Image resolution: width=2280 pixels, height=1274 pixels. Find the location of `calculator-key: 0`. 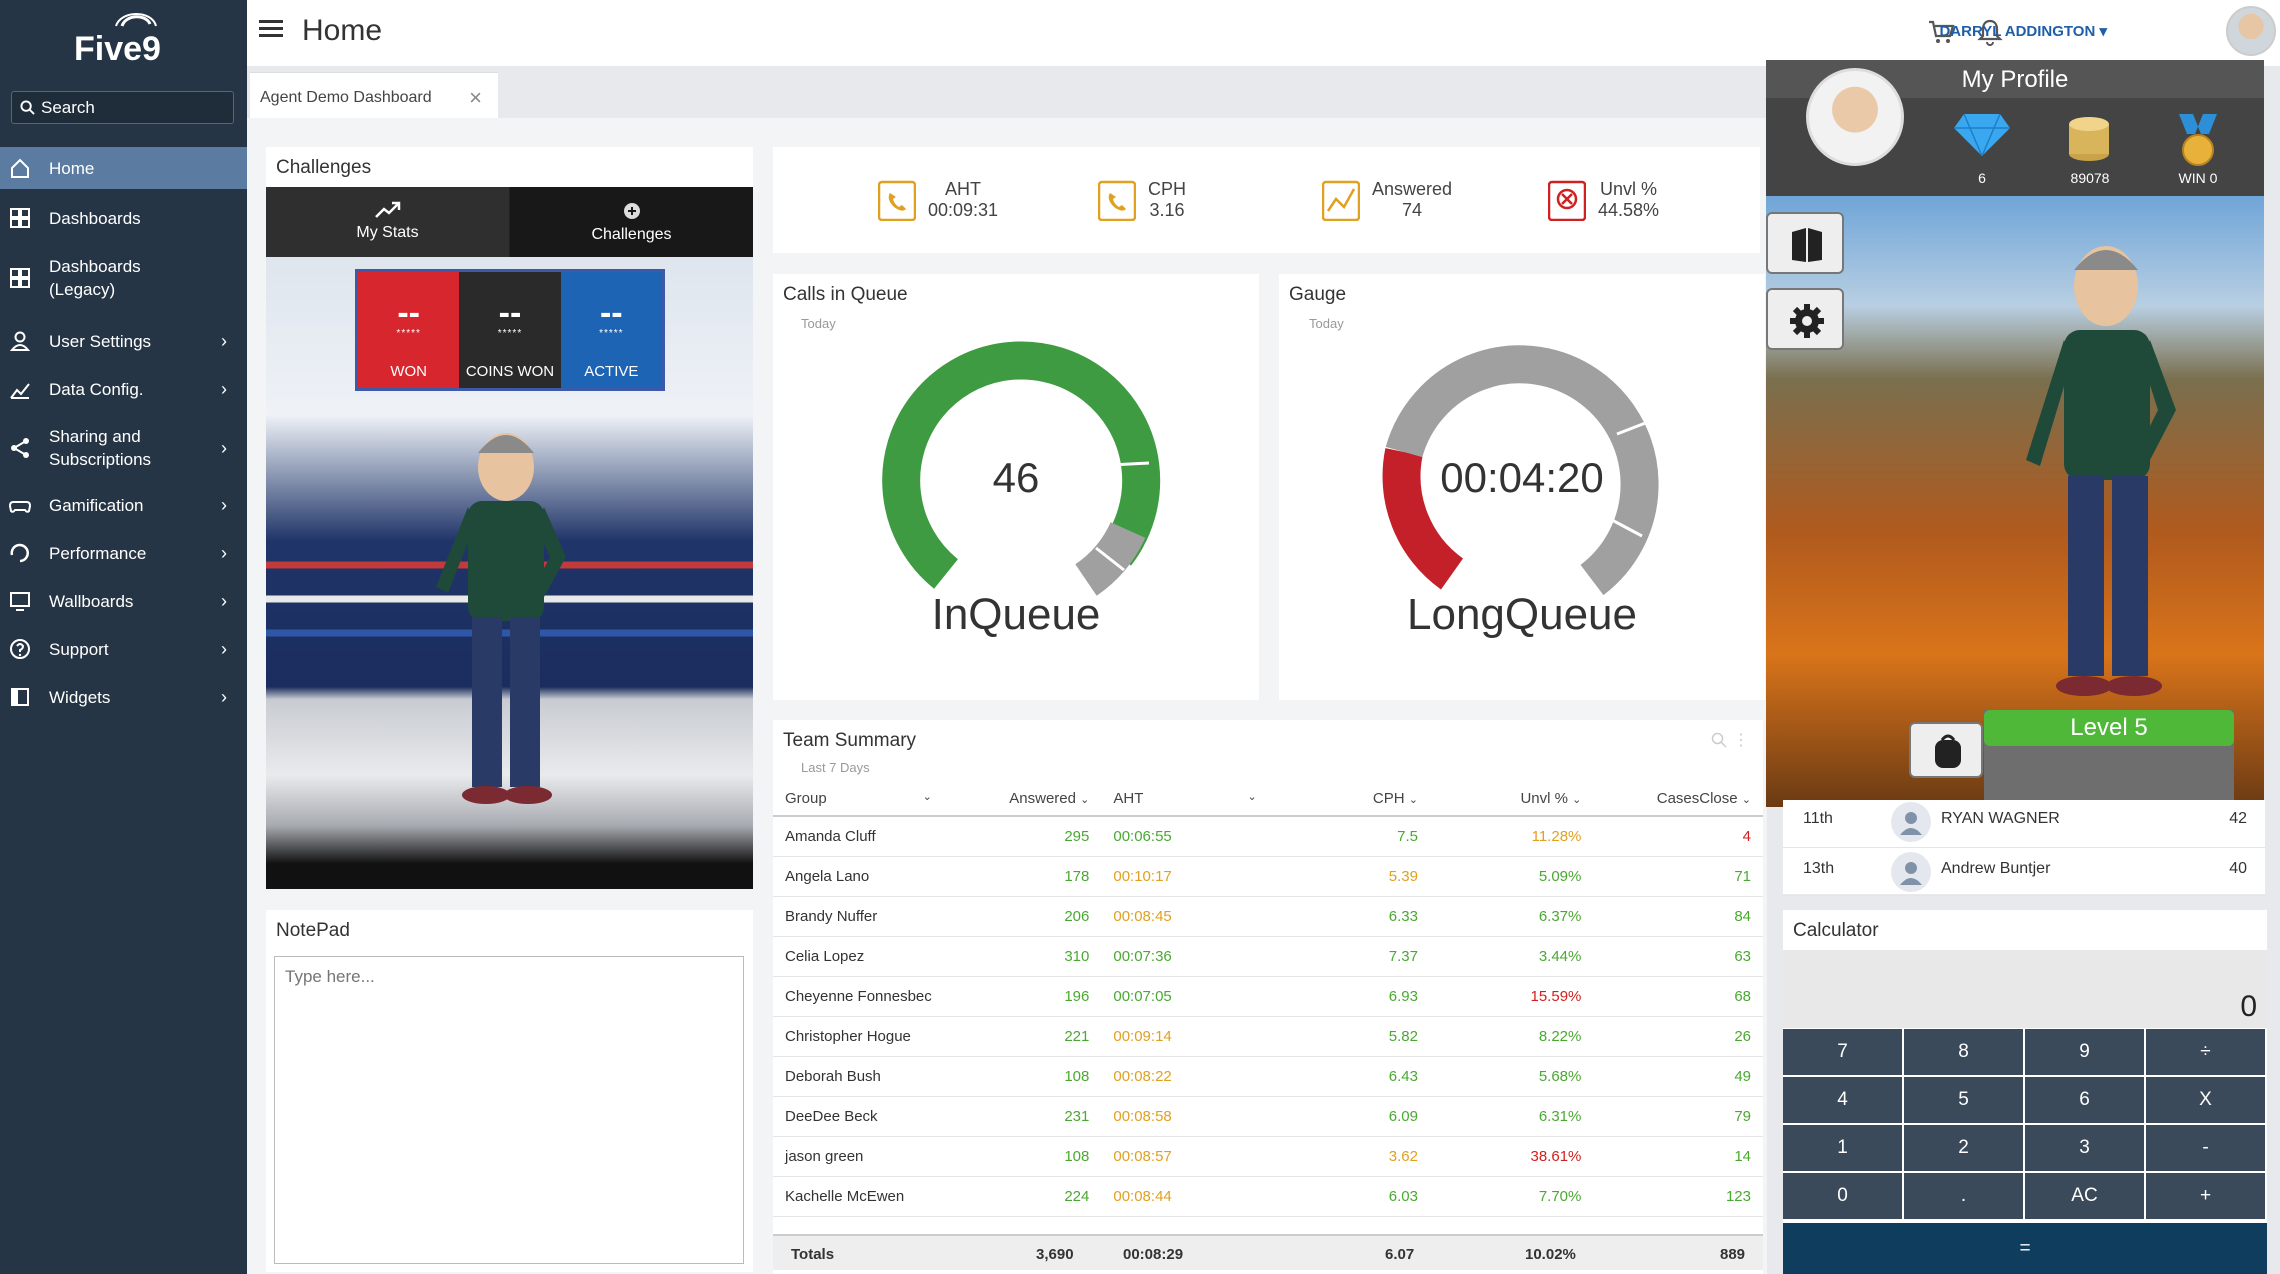

calculator-key: 0 is located at coordinates (1842, 1196).